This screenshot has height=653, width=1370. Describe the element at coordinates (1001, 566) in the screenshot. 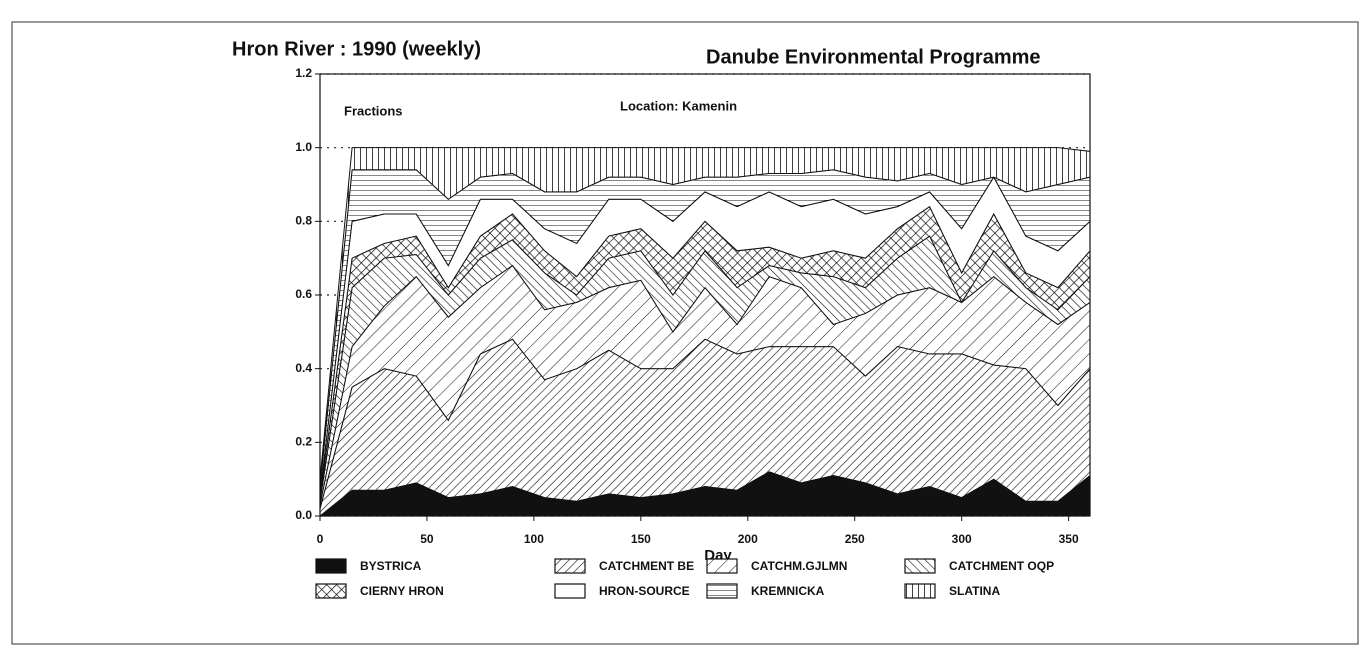

I see `legend-label: CATCHMENT OQP` at that location.